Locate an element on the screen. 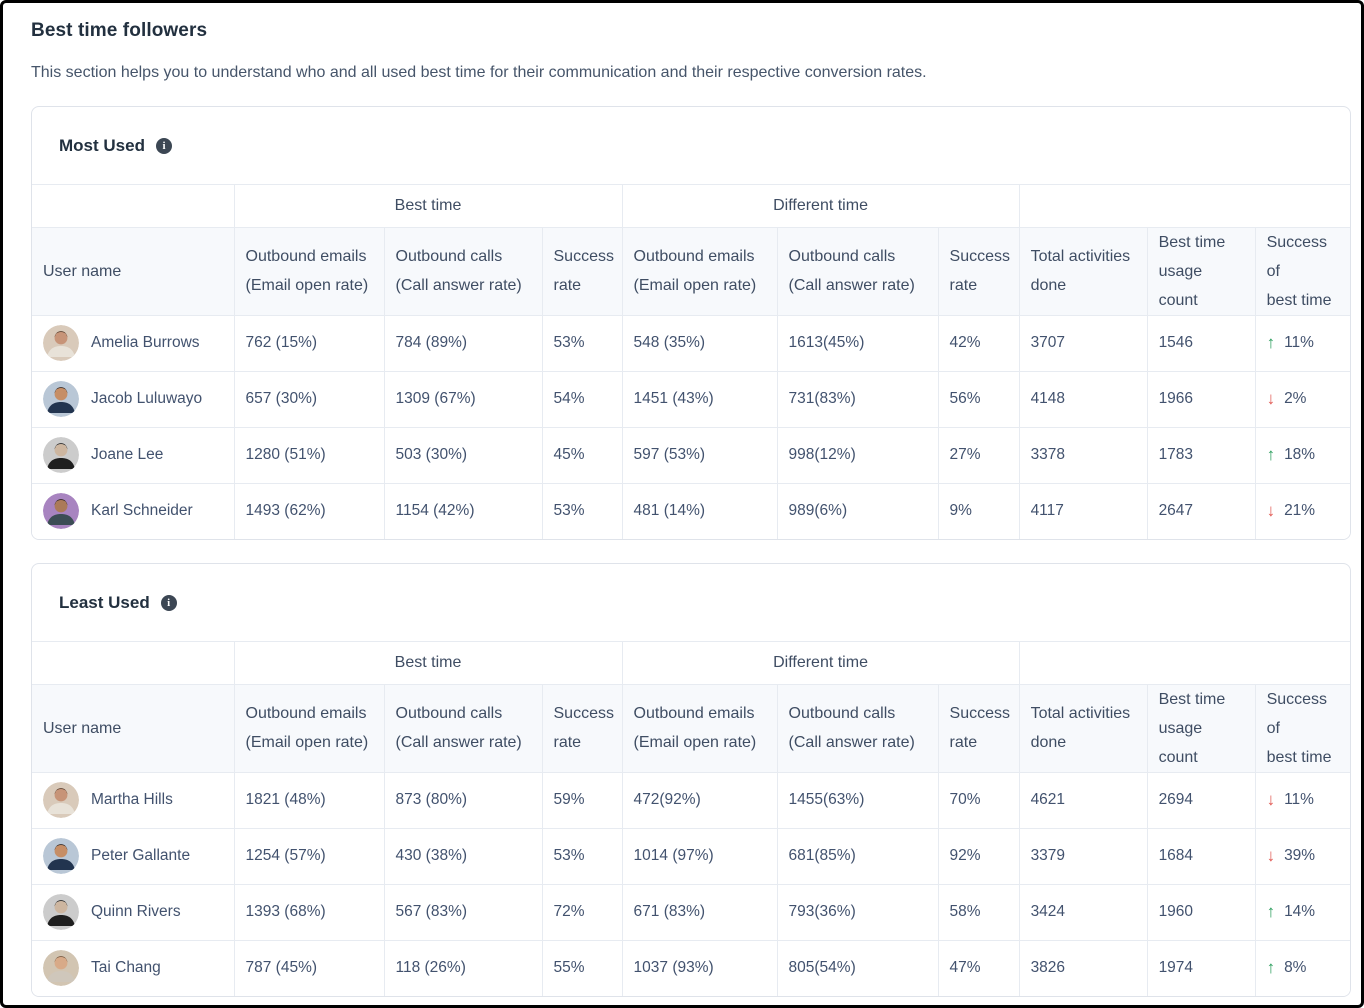 This screenshot has width=1364, height=1008. user-name: Peter Gallante is located at coordinates (141, 855).